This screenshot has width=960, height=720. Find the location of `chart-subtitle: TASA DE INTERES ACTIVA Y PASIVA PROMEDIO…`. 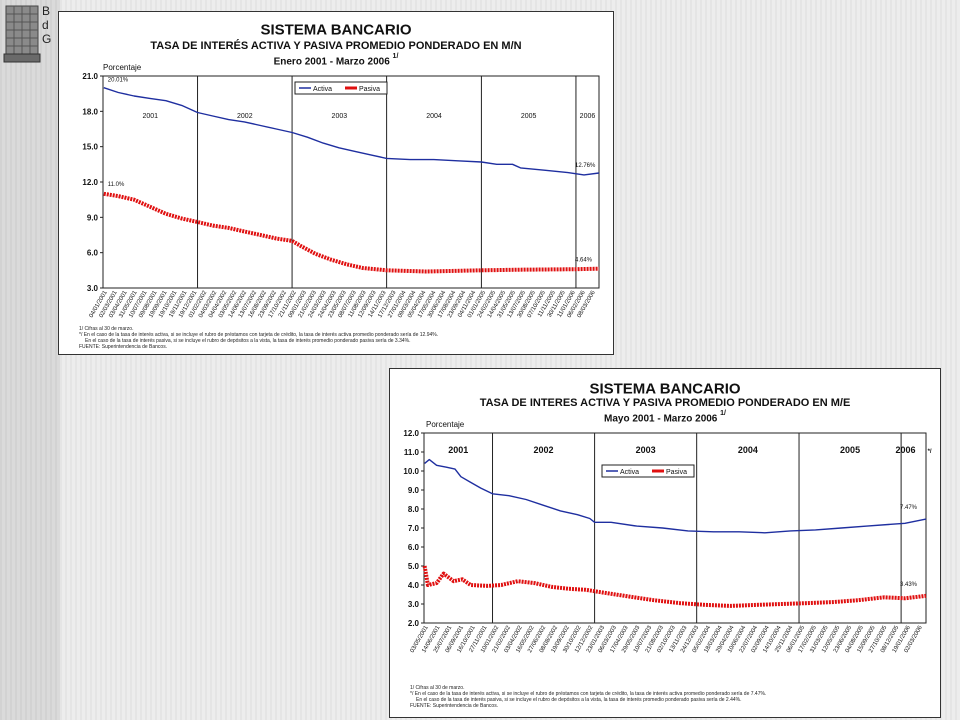

chart-subtitle: TASA DE INTERES ACTIVA Y PASIVA PROMEDIO… is located at coordinates (665, 403).